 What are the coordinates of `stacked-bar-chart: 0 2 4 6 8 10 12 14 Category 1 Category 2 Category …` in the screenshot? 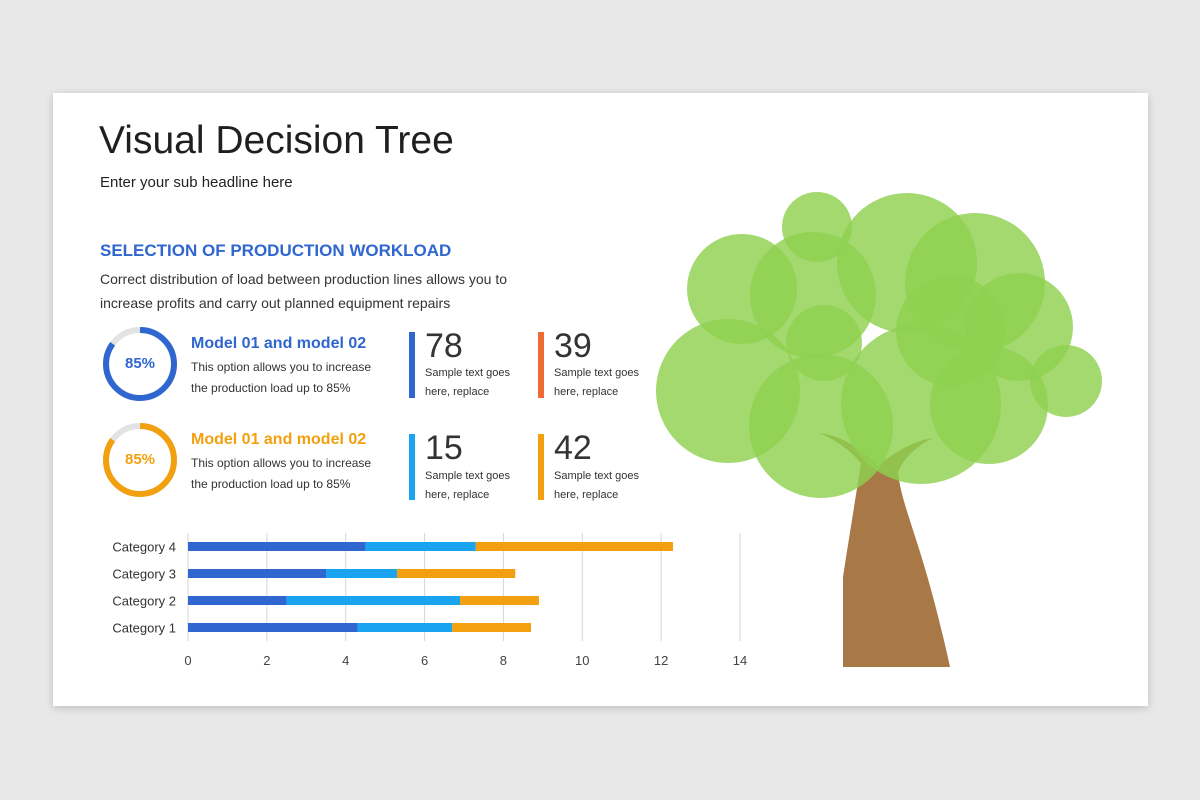 It's located at (429, 600).